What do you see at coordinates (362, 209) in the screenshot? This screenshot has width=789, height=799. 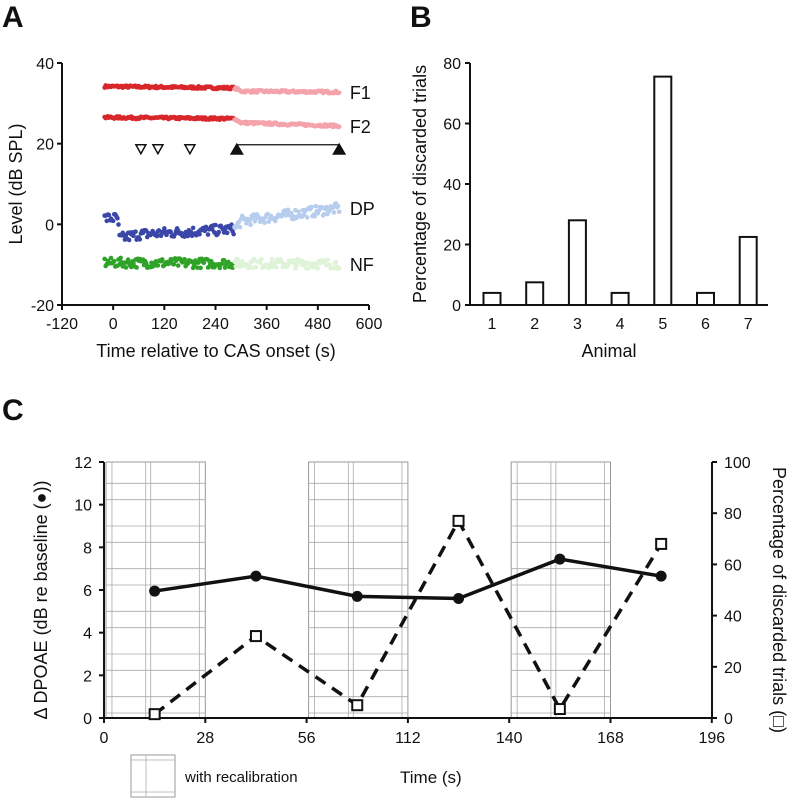 I see `series-label-dp: DP` at bounding box center [362, 209].